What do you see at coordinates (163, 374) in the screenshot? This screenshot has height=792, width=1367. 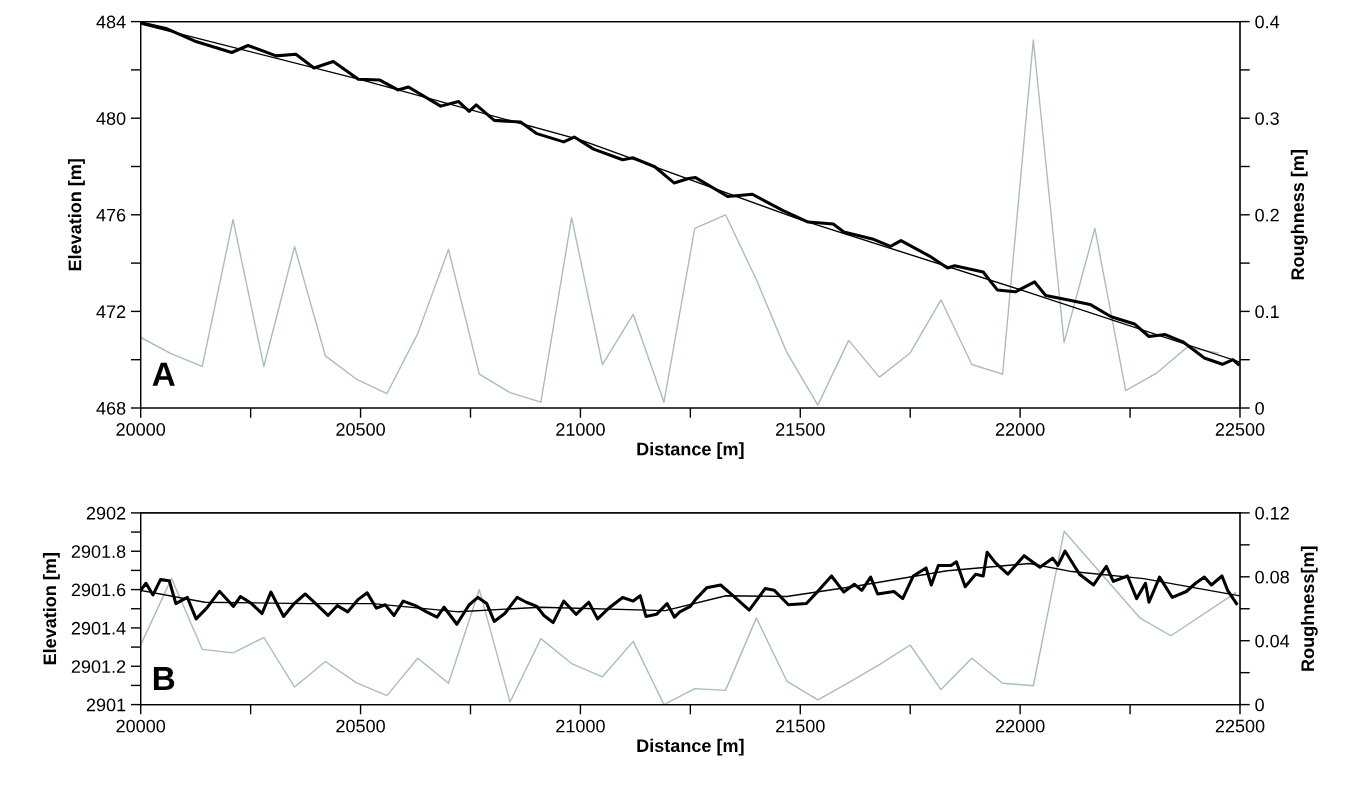 I see `annotation: A` at bounding box center [163, 374].